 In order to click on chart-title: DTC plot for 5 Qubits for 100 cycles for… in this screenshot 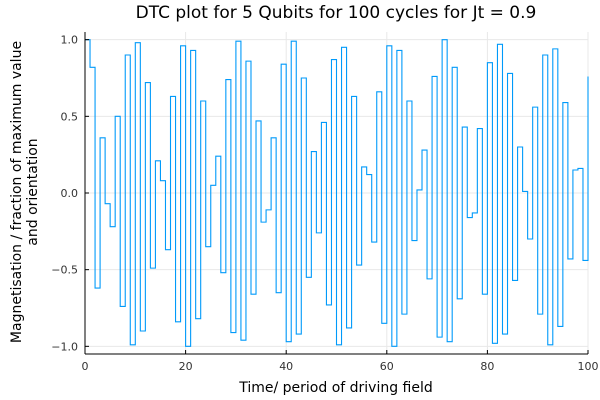, I will do `click(336, 13)`.